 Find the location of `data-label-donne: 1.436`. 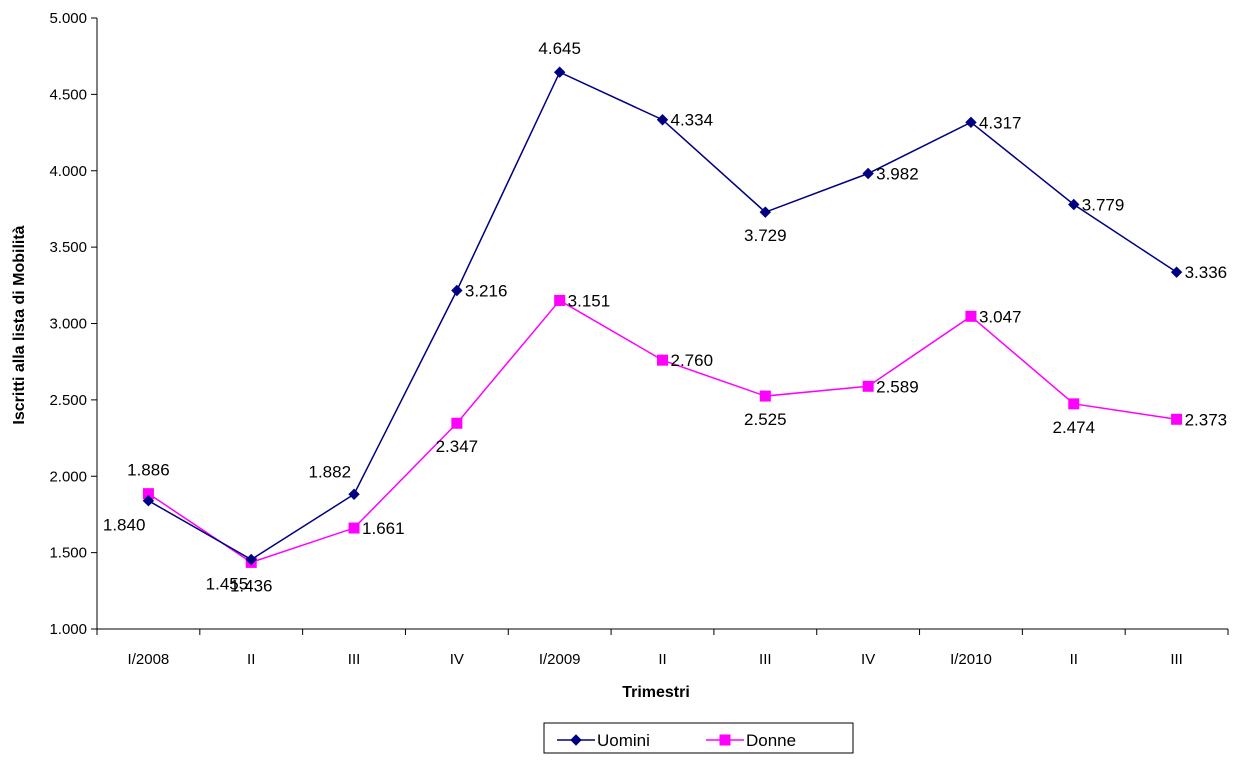

data-label-donne: 1.436 is located at coordinates (251, 585).